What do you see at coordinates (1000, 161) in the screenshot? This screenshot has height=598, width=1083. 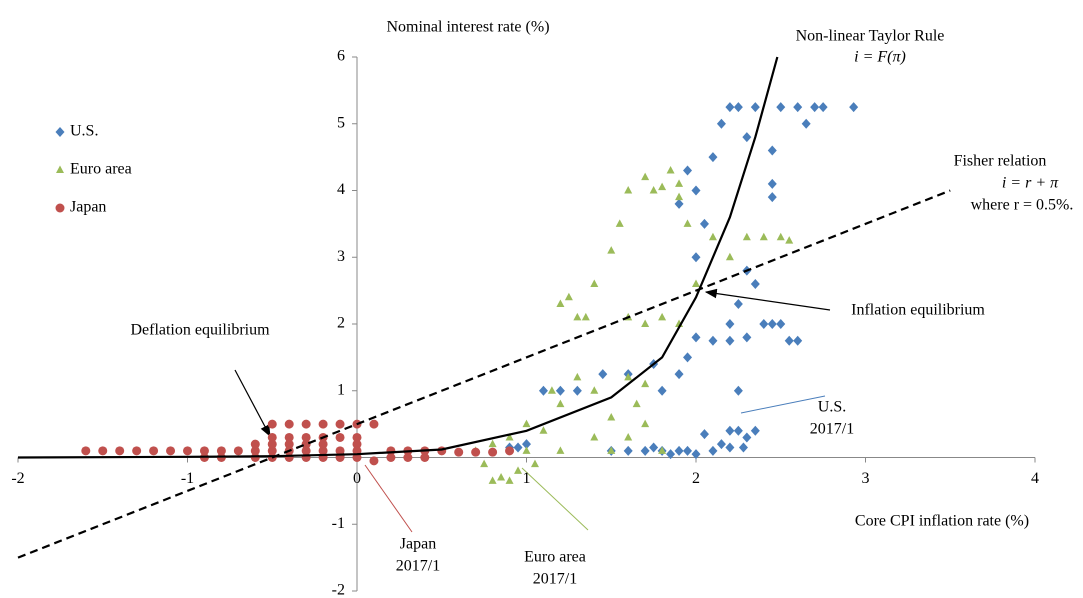 I see `annotation: Fisher relation` at bounding box center [1000, 161].